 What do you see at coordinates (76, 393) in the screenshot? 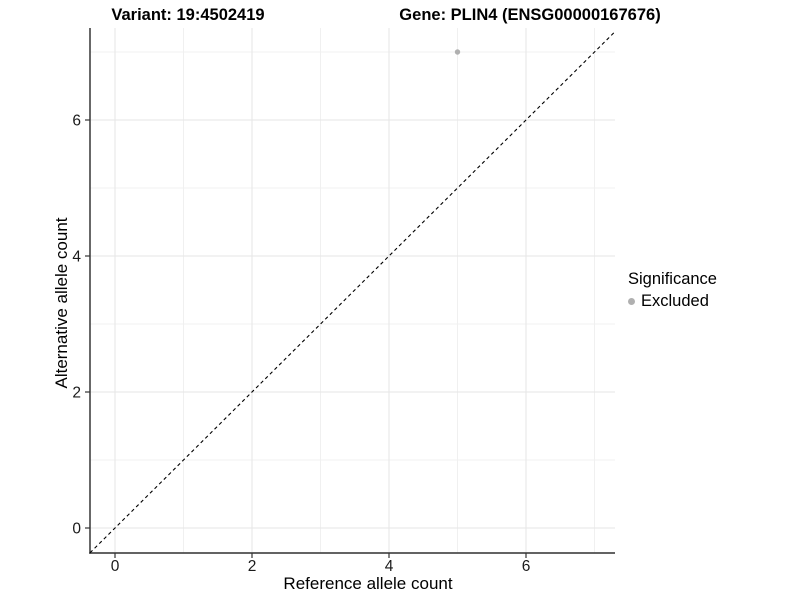
I see `y-tick-label: 2` at bounding box center [76, 393].